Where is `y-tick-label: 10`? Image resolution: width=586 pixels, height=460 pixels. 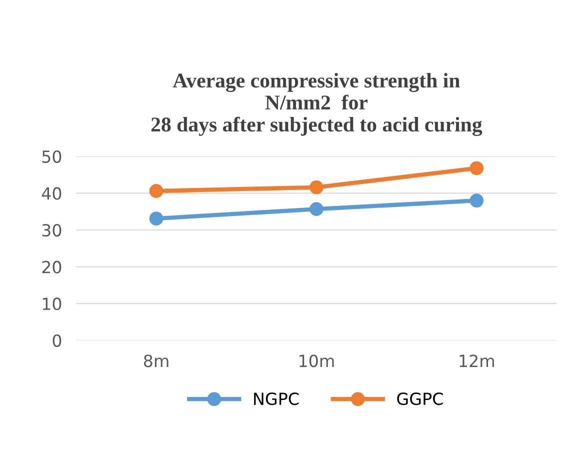 y-tick-label: 10 is located at coordinates (52, 304).